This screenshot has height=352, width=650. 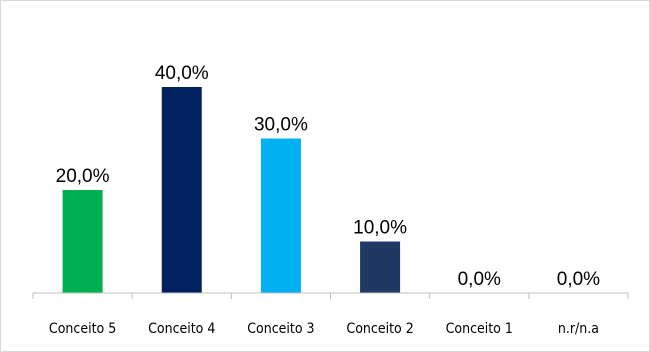 What do you see at coordinates (578, 329) in the screenshot?
I see `category-label: n.r/n.a` at bounding box center [578, 329].